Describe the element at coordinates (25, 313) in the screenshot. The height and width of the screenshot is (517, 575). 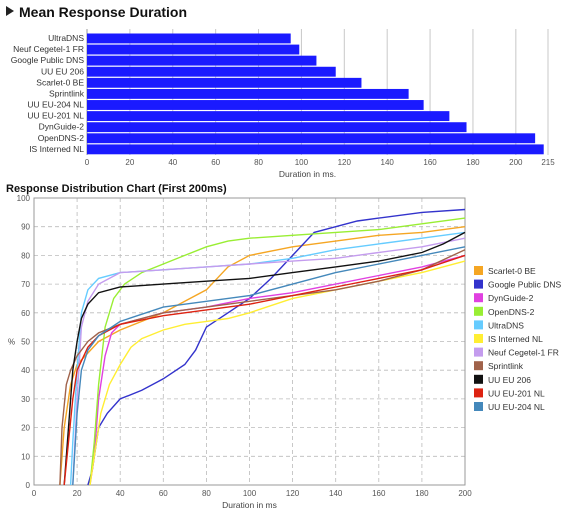
I see `line-y-tick-label: 60` at that location.